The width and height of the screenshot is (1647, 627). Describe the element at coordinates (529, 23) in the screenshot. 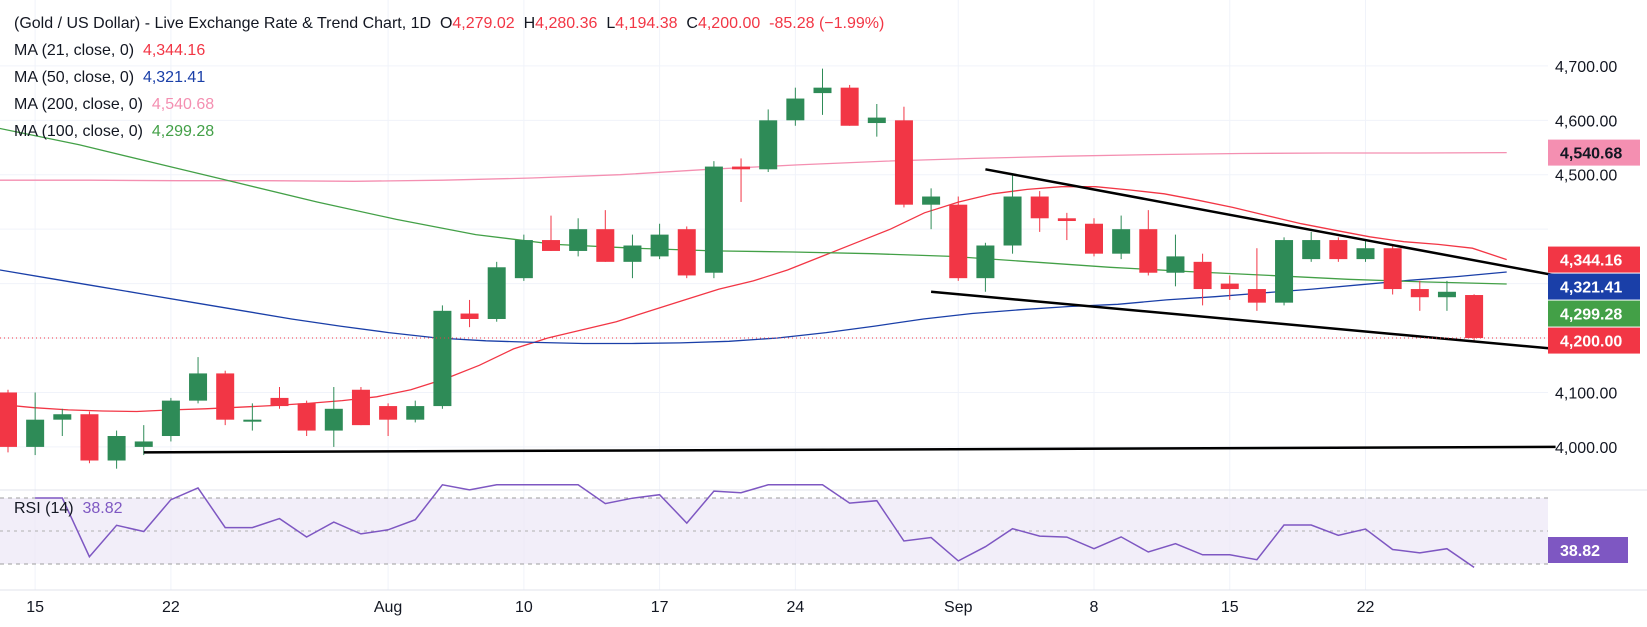

I see `high-label: H` at that location.